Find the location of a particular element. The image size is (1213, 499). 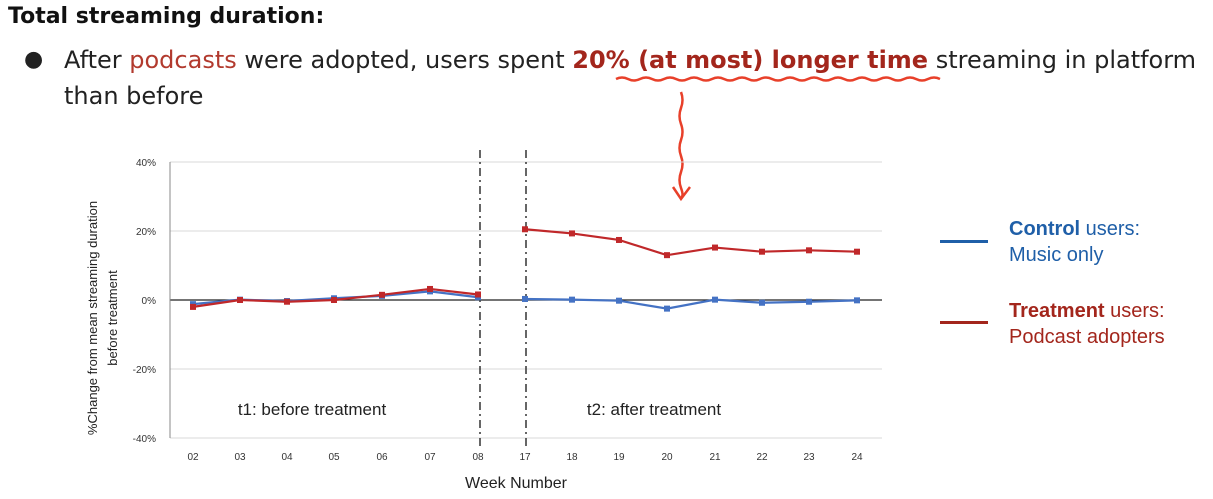

period-label-after: t2: after treatment is located at coordinates (654, 409).